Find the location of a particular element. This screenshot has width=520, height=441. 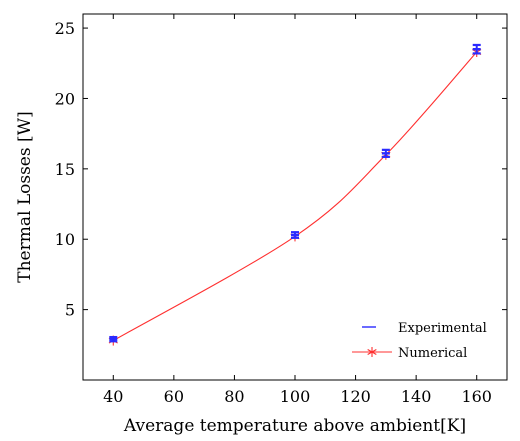

y-tick-label-15: 15 is located at coordinates (65, 169).